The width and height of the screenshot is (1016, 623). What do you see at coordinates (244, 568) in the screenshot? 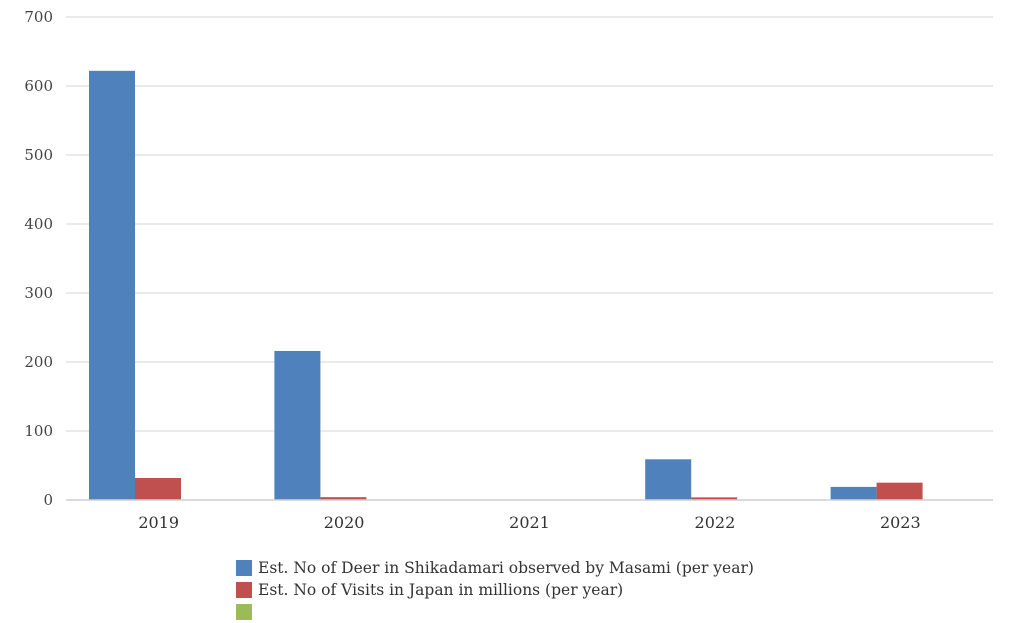
I see `legend-swatch-deer` at bounding box center [244, 568].